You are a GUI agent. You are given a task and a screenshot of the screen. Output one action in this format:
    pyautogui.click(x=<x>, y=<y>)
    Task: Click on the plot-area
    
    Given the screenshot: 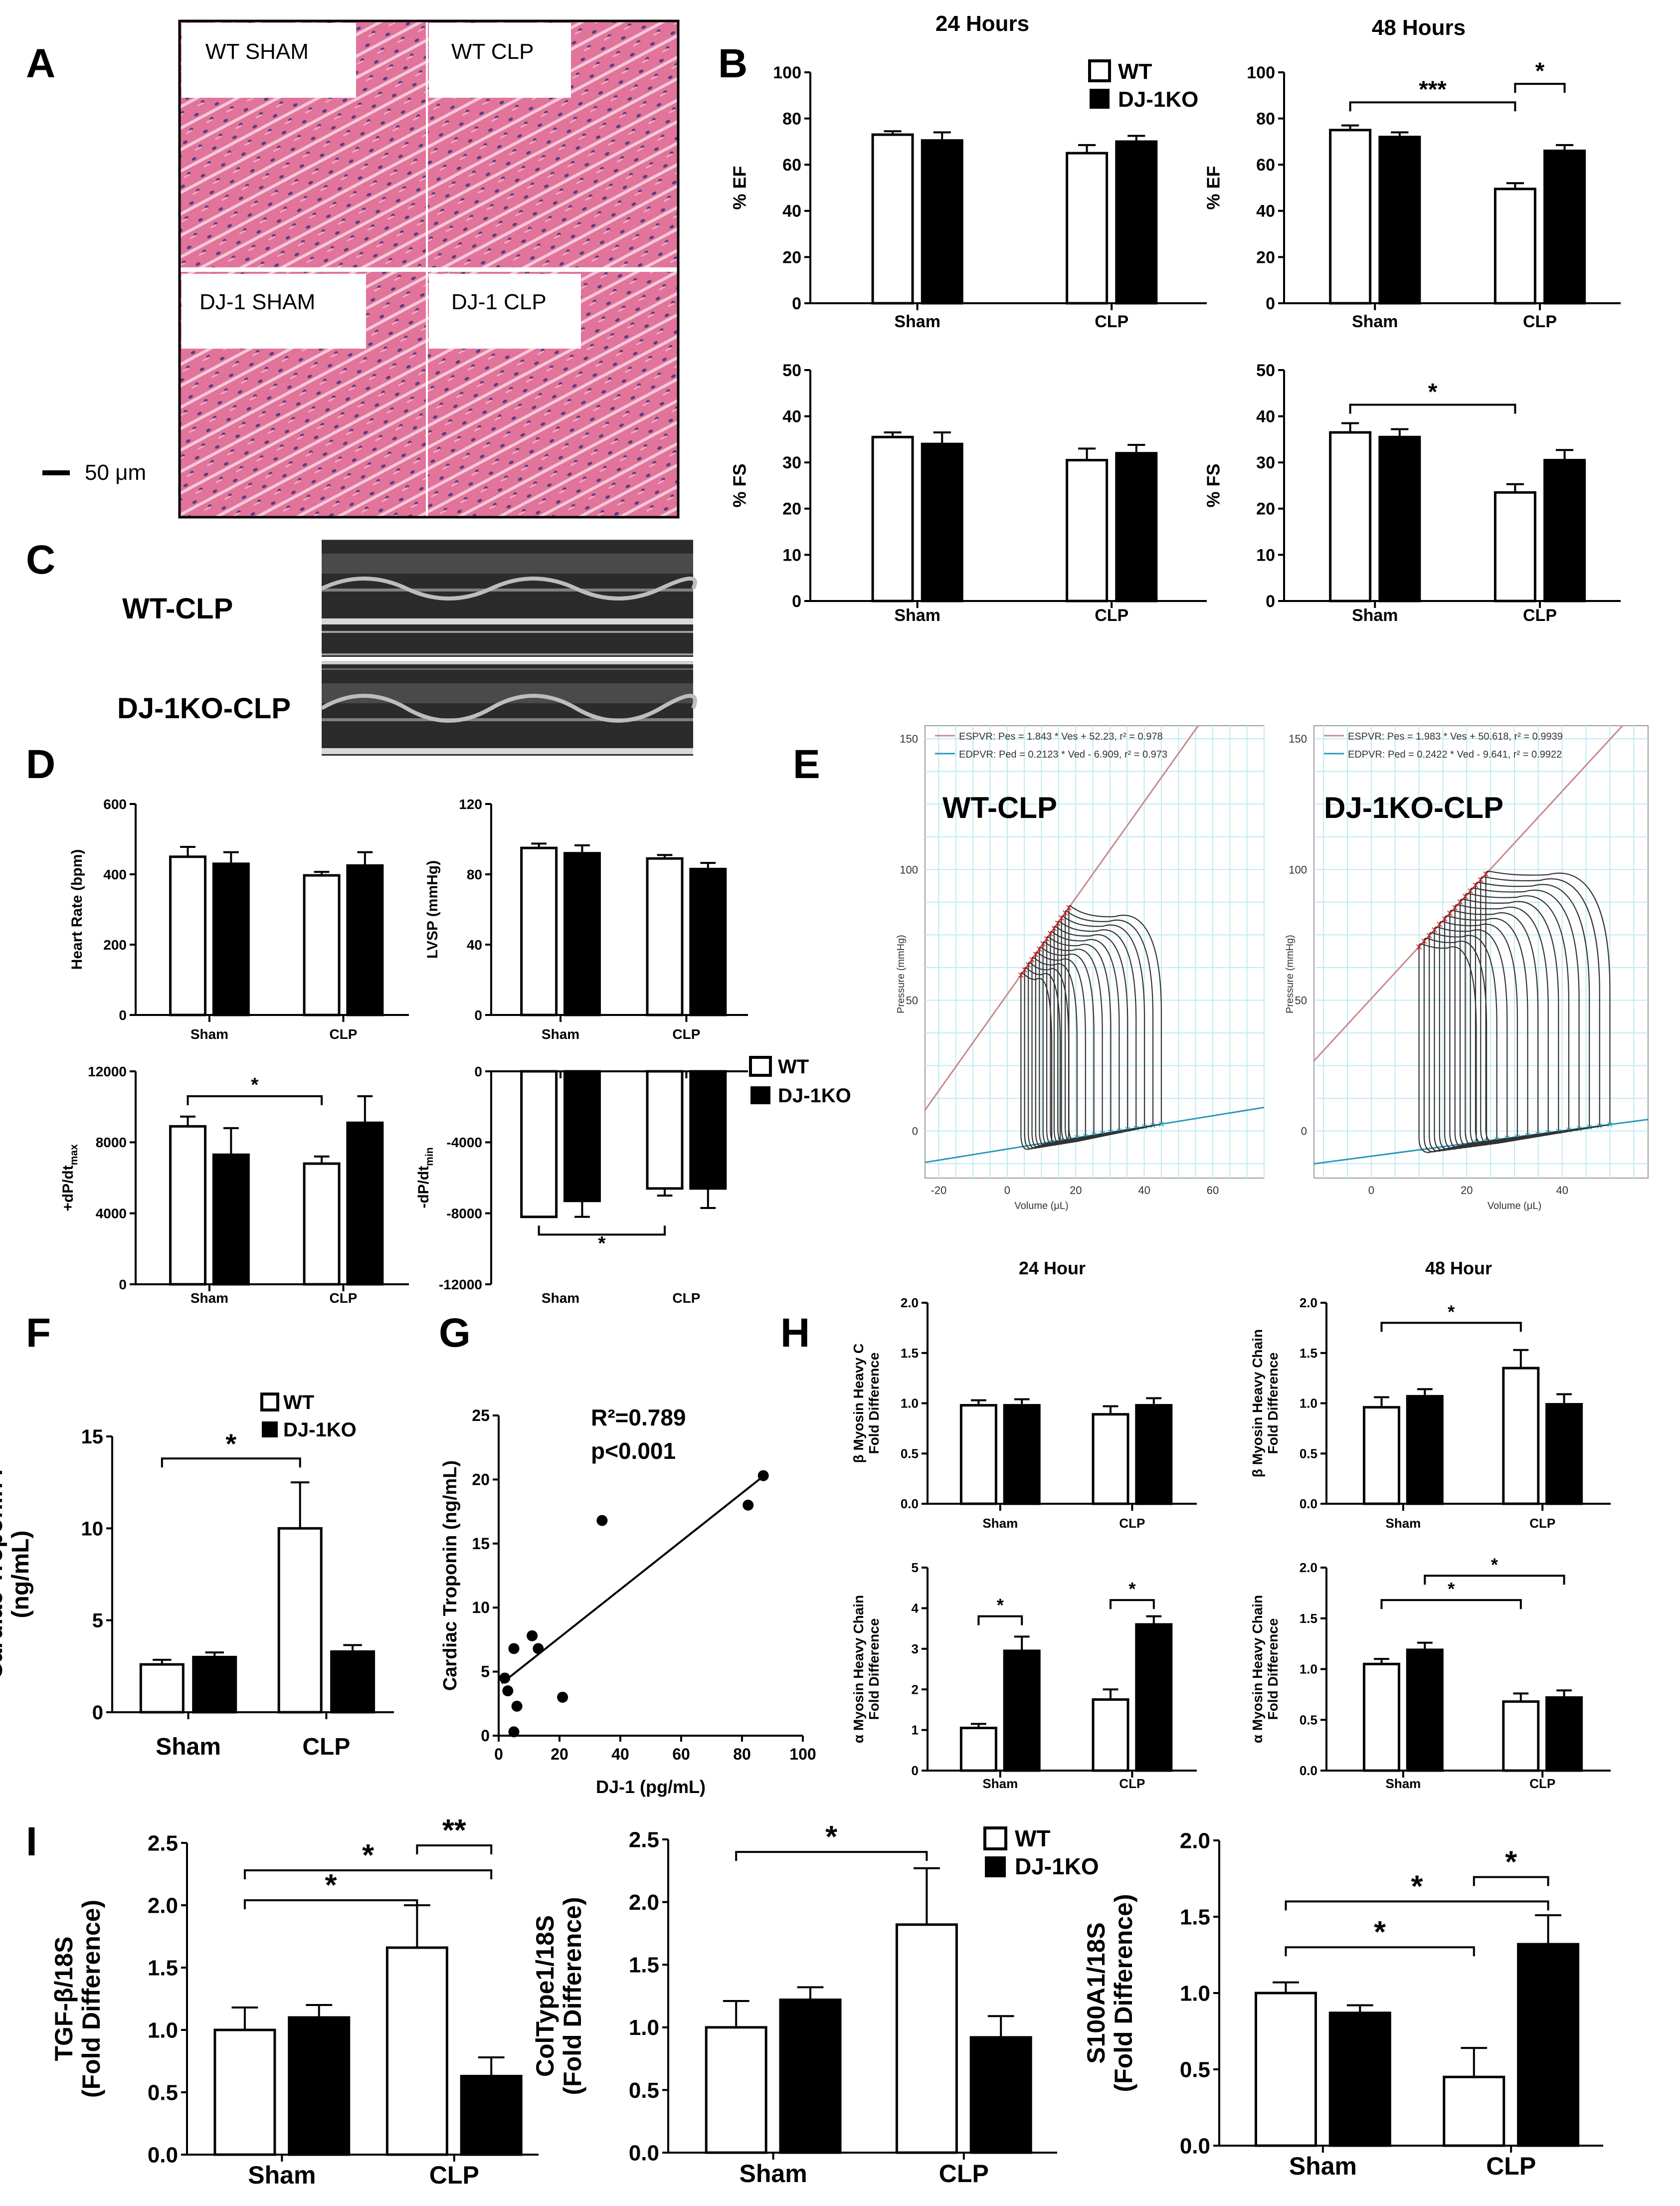 What is the action you would take?
    pyautogui.click(x=1095, y=952)
    